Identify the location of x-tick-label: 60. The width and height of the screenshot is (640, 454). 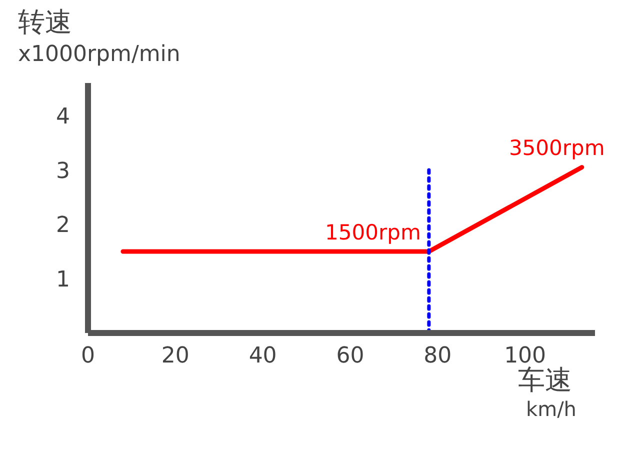
(350, 356).